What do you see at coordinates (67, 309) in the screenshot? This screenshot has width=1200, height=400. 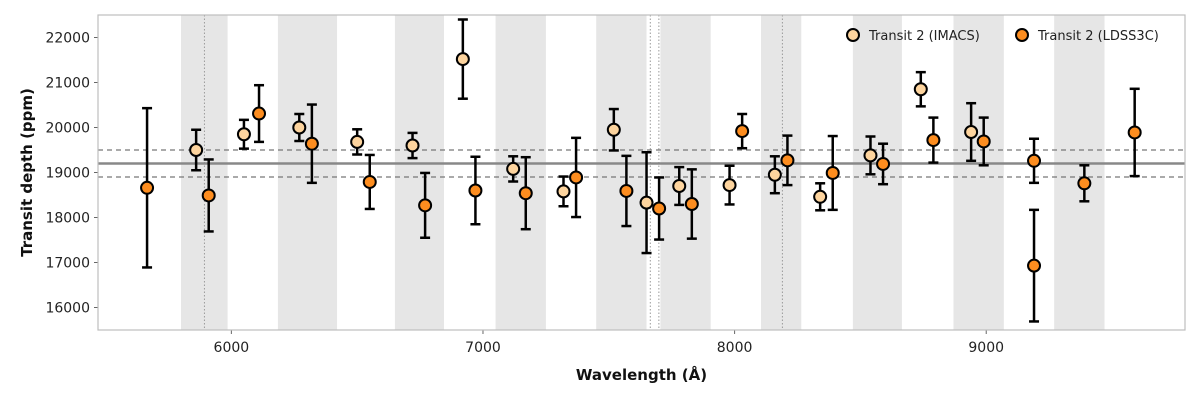 I see `y-tick-label-0: 16000` at bounding box center [67, 309].